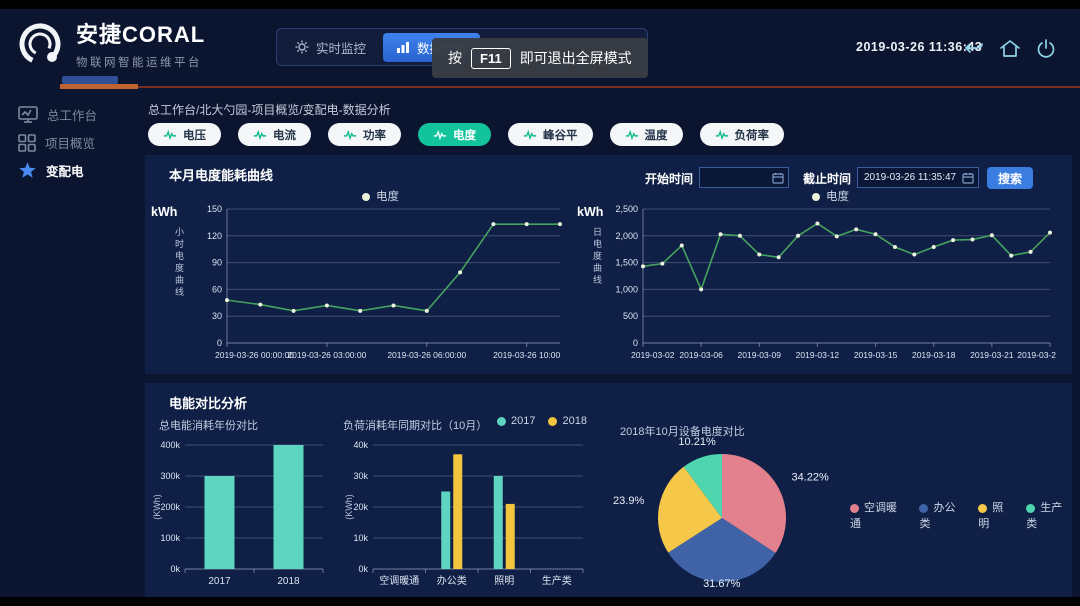 Image resolution: width=1080 pixels, height=606 pixels. Describe the element at coordinates (360, 507) in the screenshot. I see `svg-text: 20k` at that location.